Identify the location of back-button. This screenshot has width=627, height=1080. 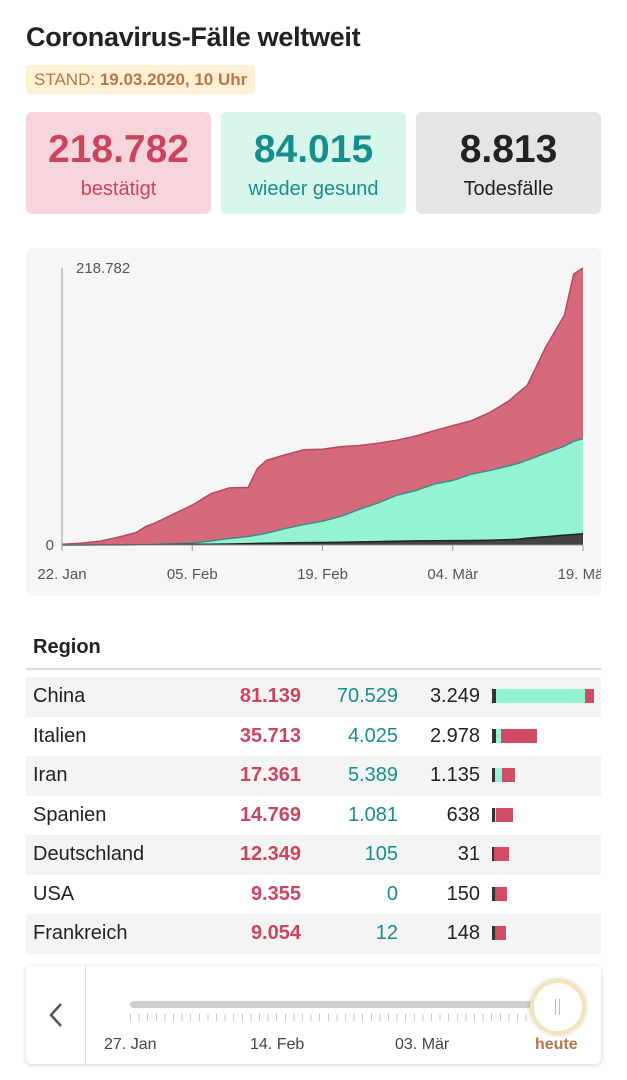
(56, 1015).